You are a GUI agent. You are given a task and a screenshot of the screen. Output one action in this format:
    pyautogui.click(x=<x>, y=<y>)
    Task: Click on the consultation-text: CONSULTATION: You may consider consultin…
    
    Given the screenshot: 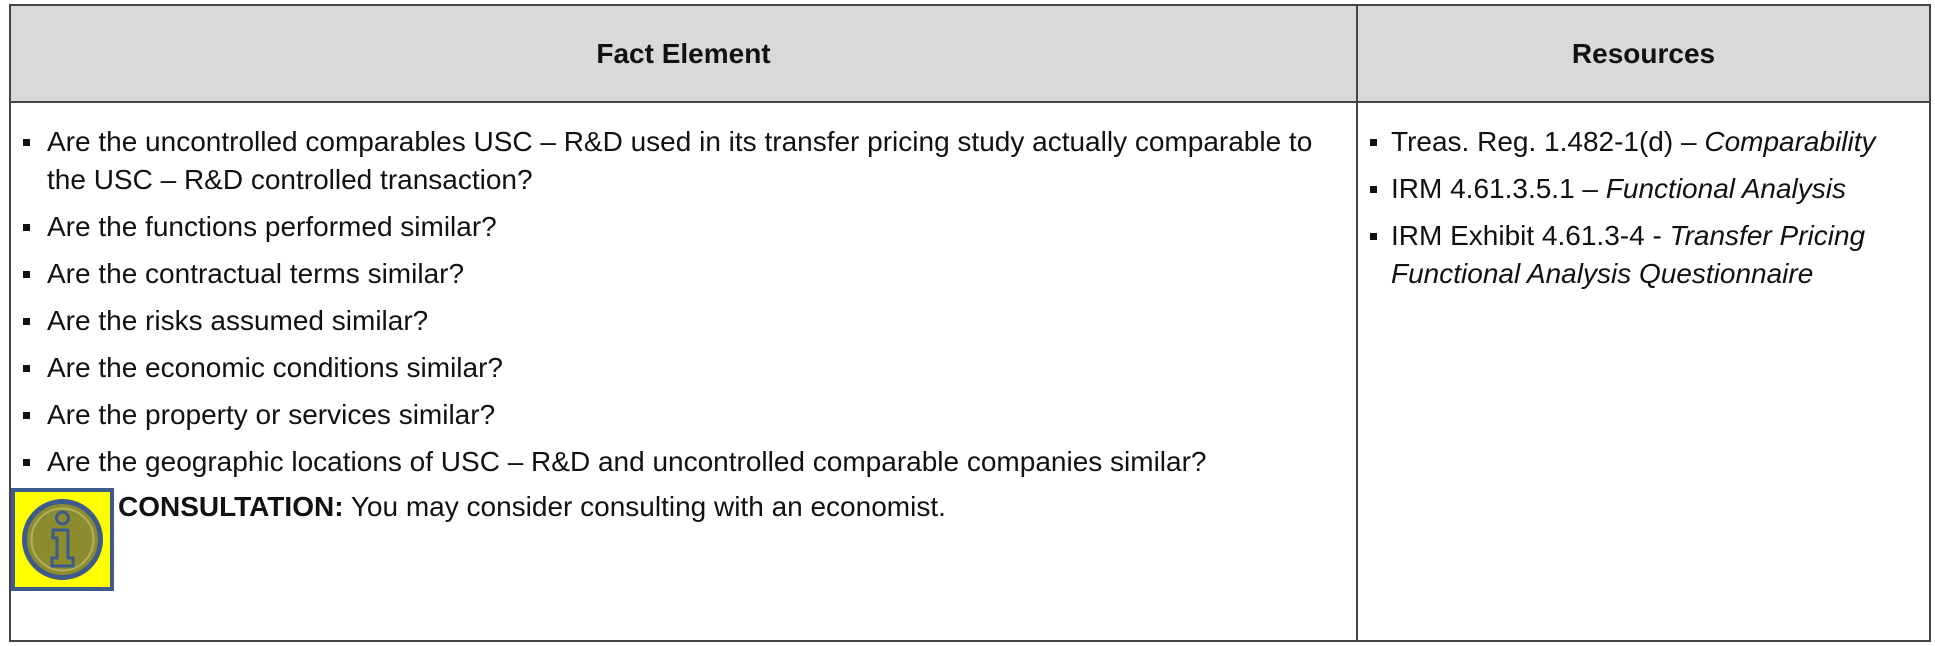 What is the action you would take?
    pyautogui.click(x=532, y=507)
    